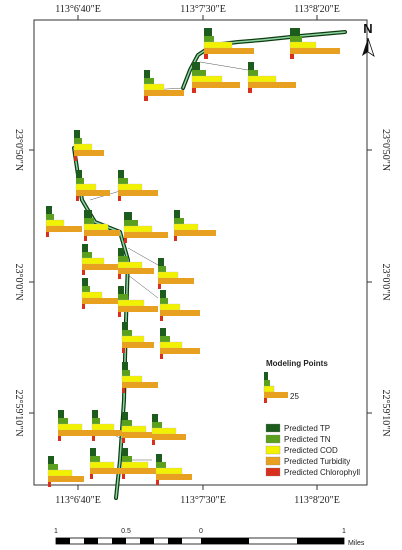 The width and height of the screenshot is (402, 550). Describe the element at coordinates (56, 531) in the screenshot. I see `scale-label-1: 1` at that location.